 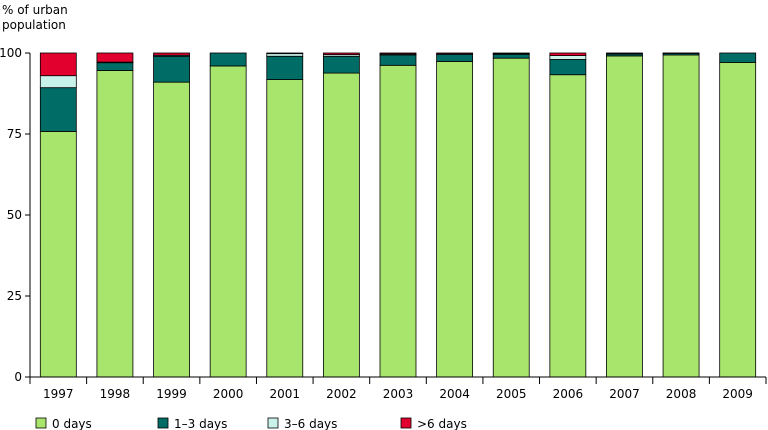 What do you see at coordinates (14, 134) in the screenshot?
I see `y-tick-label: 75` at bounding box center [14, 134].